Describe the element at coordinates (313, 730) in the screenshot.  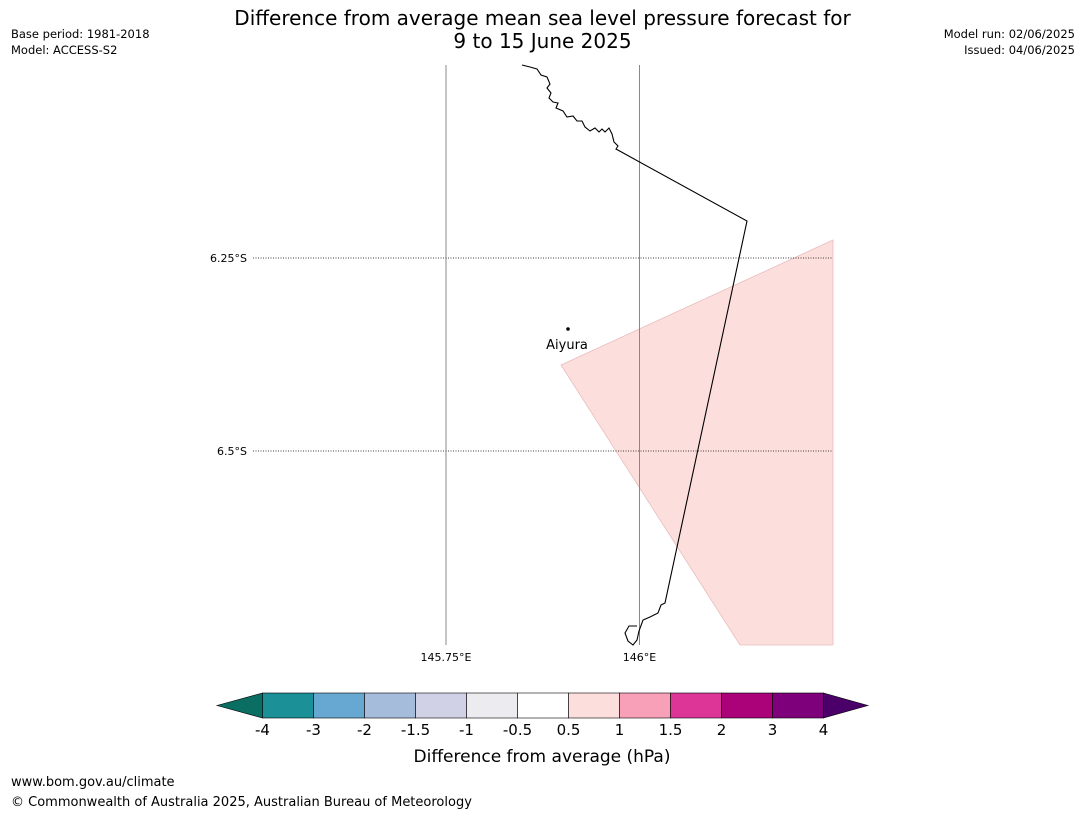
I see `colorbar-tick-label: -3` at that location.